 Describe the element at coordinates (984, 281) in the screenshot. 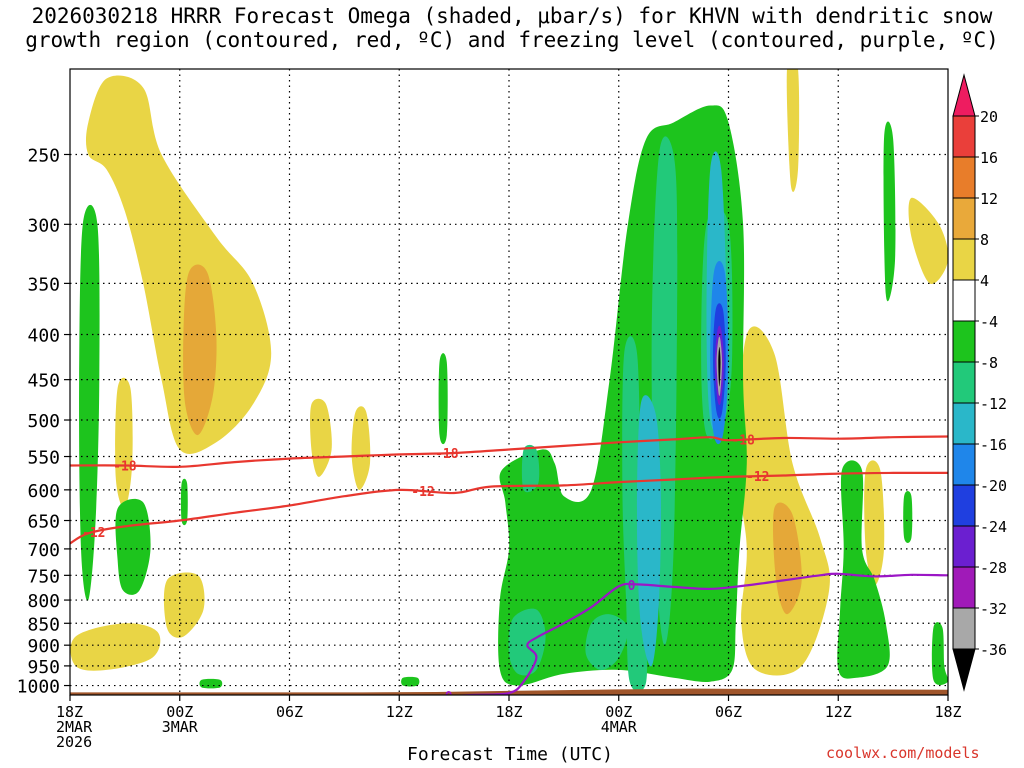

I see `colorbar-label: 4` at that location.